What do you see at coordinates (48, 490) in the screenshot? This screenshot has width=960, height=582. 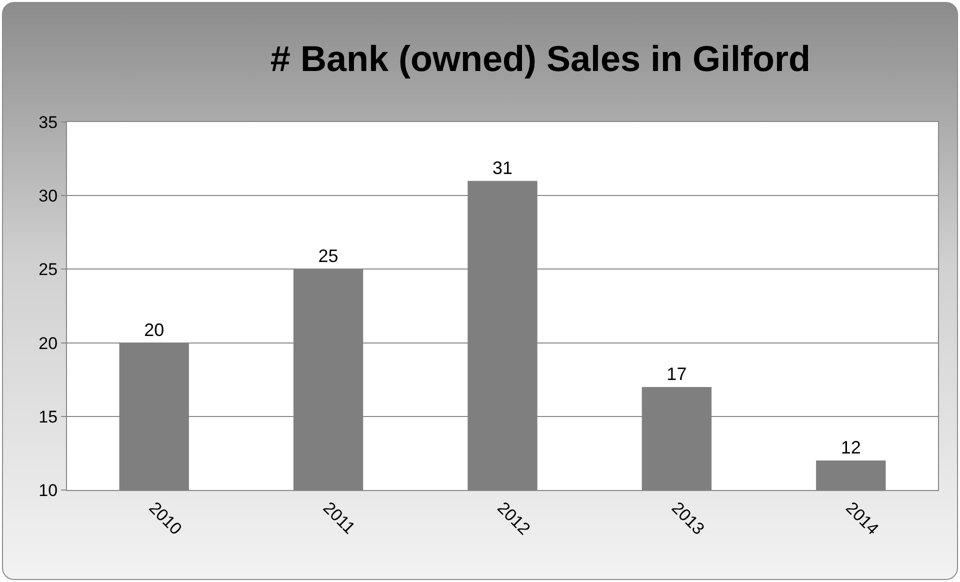 I see `y-tick-label: 10` at bounding box center [48, 490].